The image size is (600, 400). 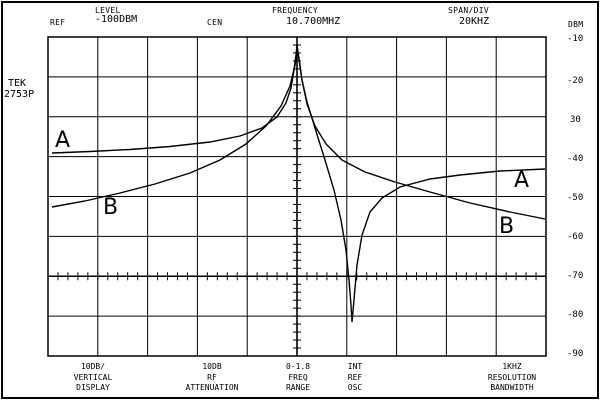 I want to click on db-tick-label: -80, so click(x=575, y=315).